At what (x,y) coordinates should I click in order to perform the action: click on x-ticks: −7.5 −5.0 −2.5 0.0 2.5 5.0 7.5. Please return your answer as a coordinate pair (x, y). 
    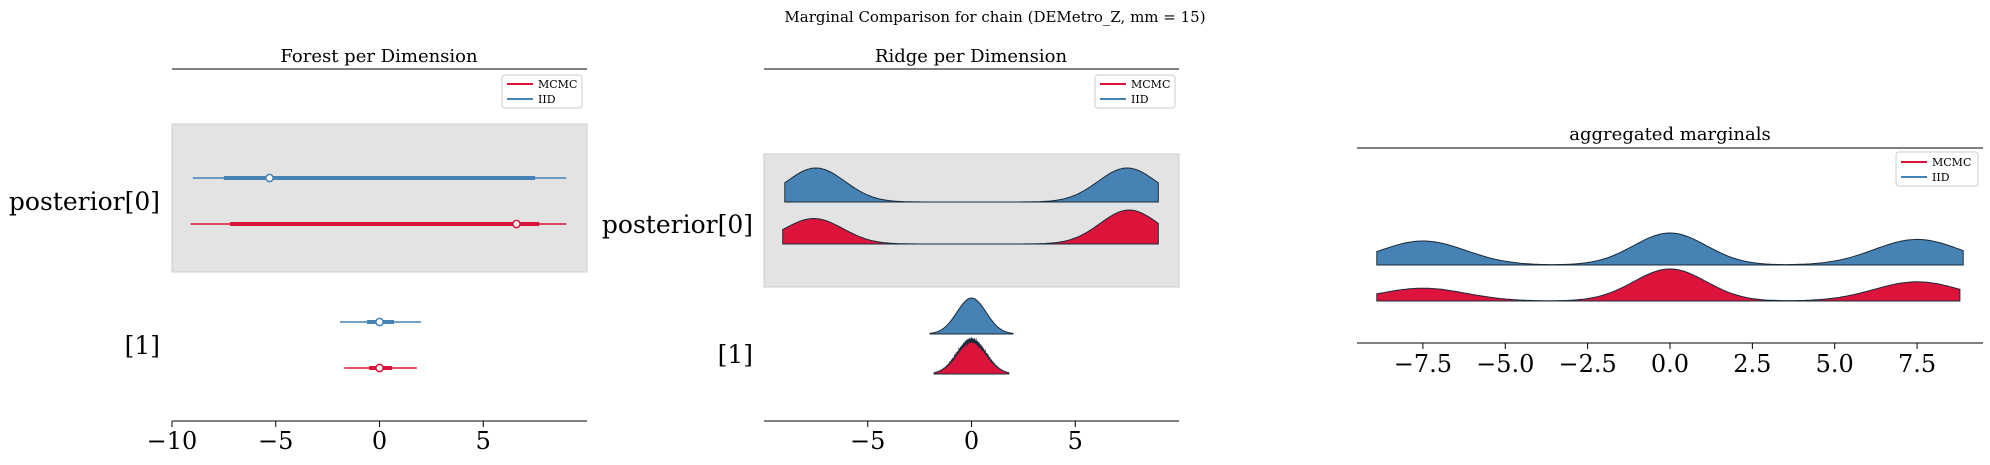
    Looking at the image, I should click on (1665, 360).